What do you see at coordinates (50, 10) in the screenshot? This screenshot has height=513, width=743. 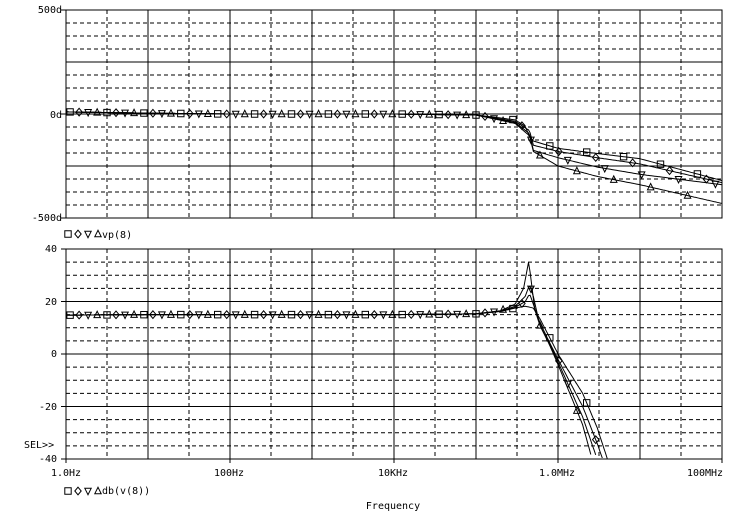 I see `phase-ytick-label-top: 500d` at bounding box center [50, 10].